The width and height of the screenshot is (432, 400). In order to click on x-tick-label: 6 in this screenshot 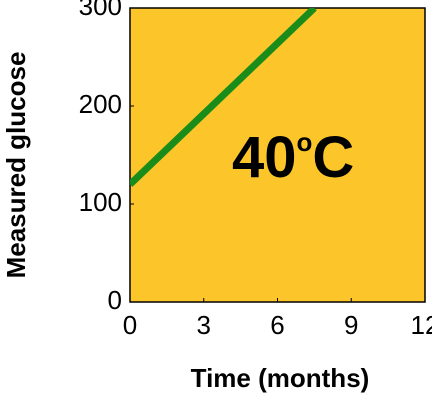, I will do `click(277, 325)`.